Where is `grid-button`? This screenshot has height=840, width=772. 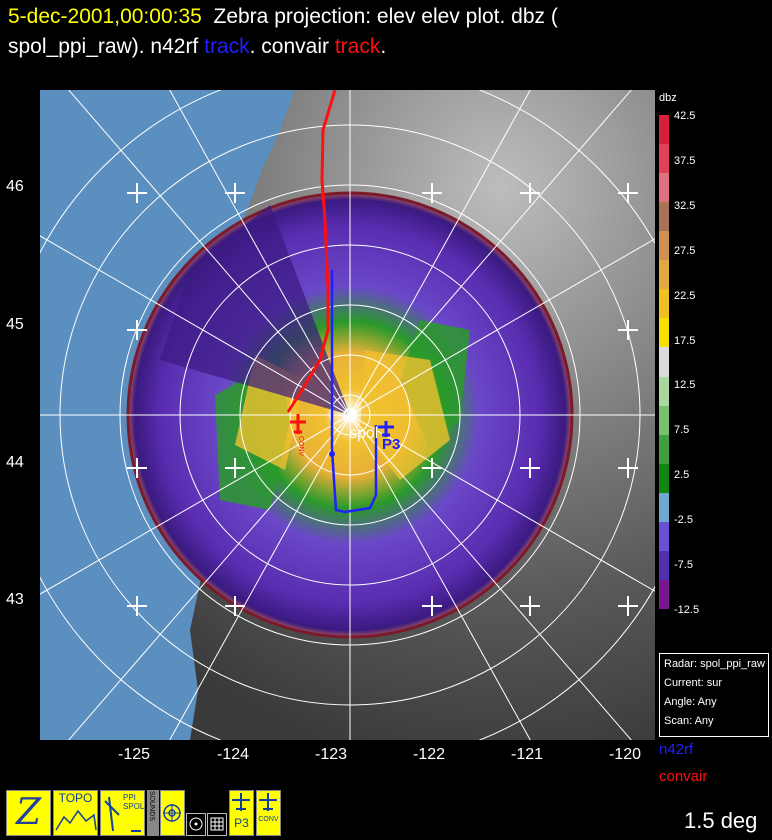
grid-button is located at coordinates (217, 824).